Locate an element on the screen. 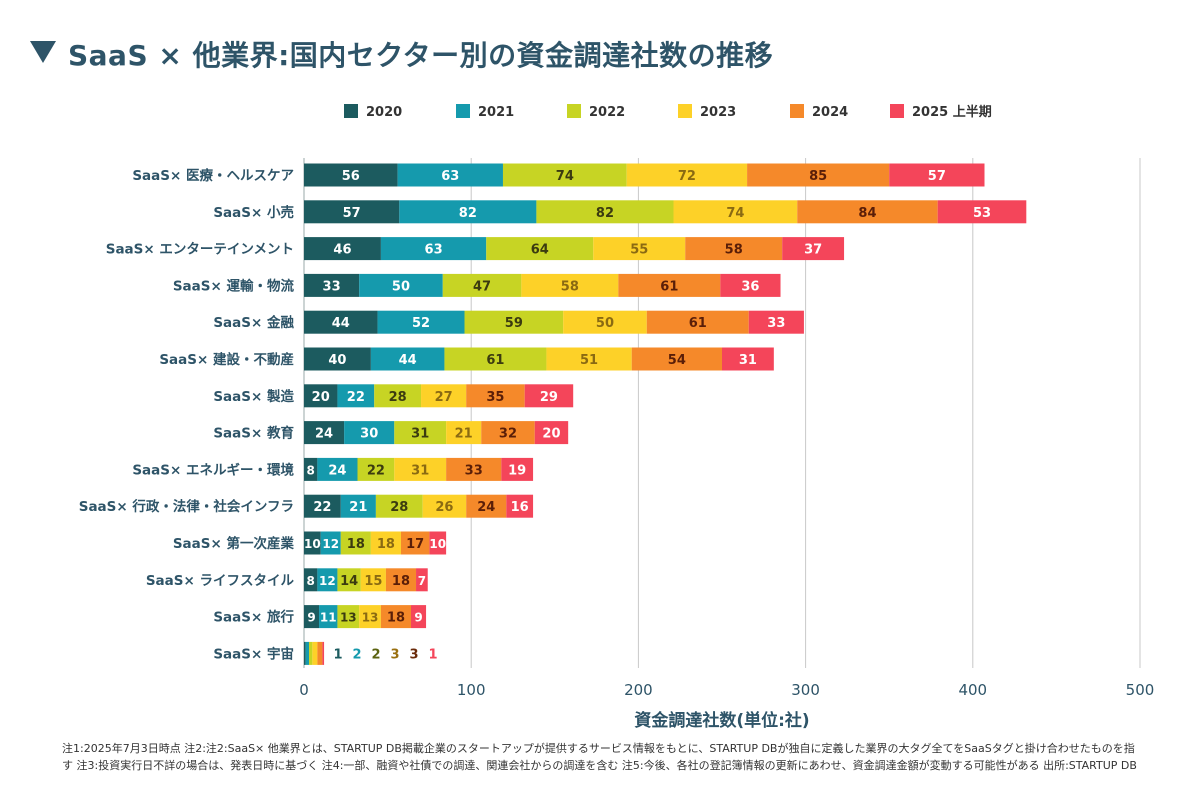 The image size is (1200, 798). triangle-icon is located at coordinates (43, 52).